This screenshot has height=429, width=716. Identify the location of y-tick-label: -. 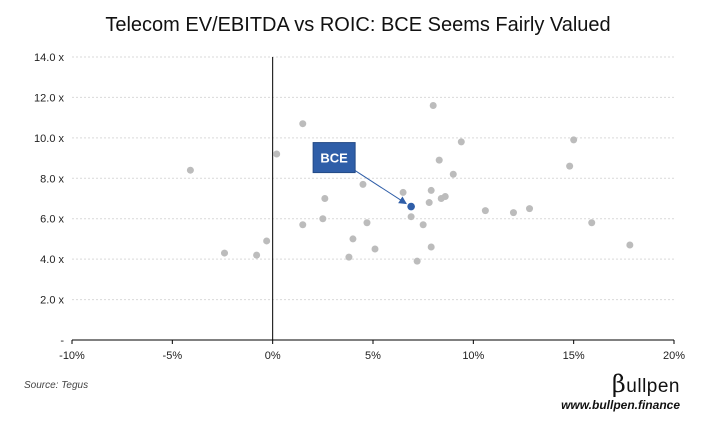
(62, 341).